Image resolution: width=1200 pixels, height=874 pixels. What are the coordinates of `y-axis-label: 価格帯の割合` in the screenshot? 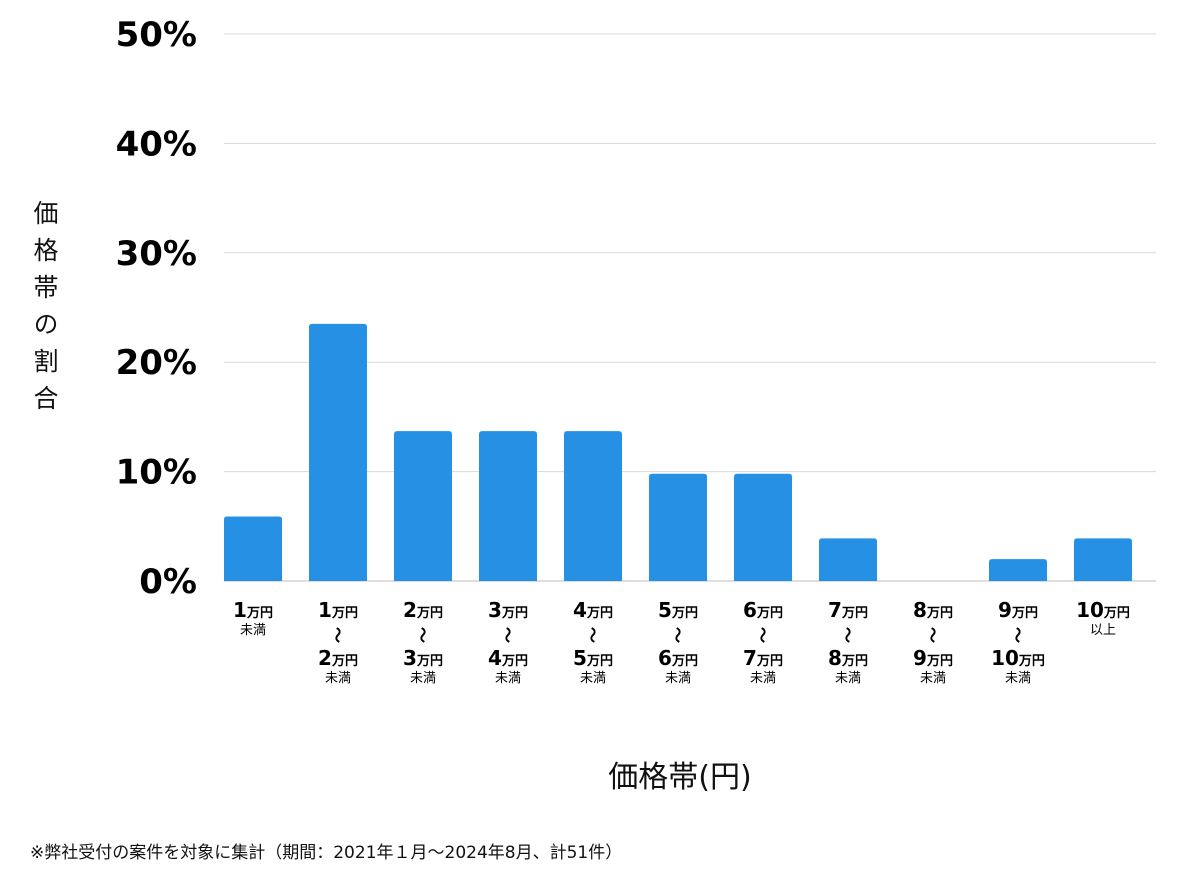 It's located at (44, 311).